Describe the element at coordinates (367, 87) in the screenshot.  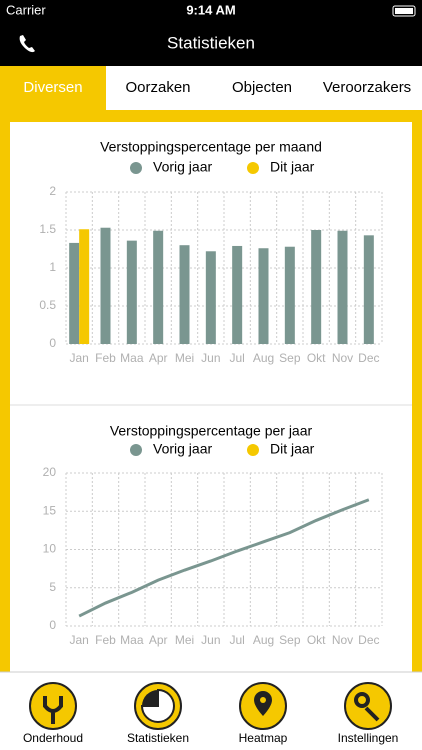
I see `tab: Veroorzakers` at that location.